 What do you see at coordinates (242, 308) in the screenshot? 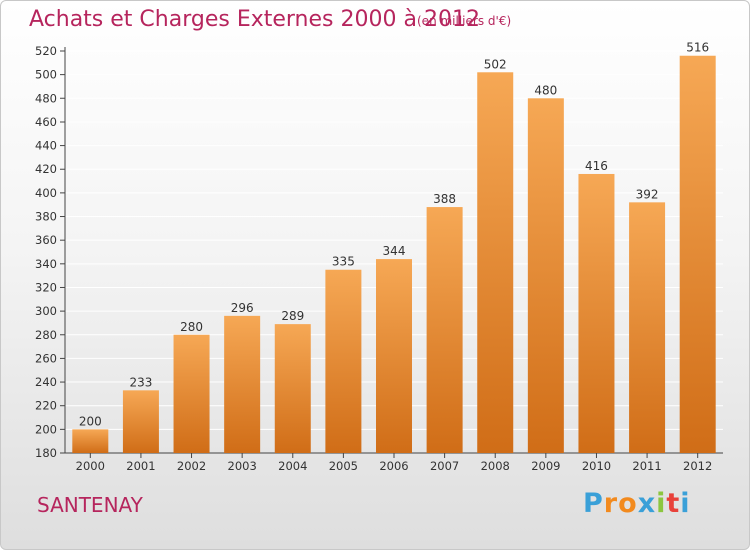
I see `bar-value-label: 296` at bounding box center [242, 308].